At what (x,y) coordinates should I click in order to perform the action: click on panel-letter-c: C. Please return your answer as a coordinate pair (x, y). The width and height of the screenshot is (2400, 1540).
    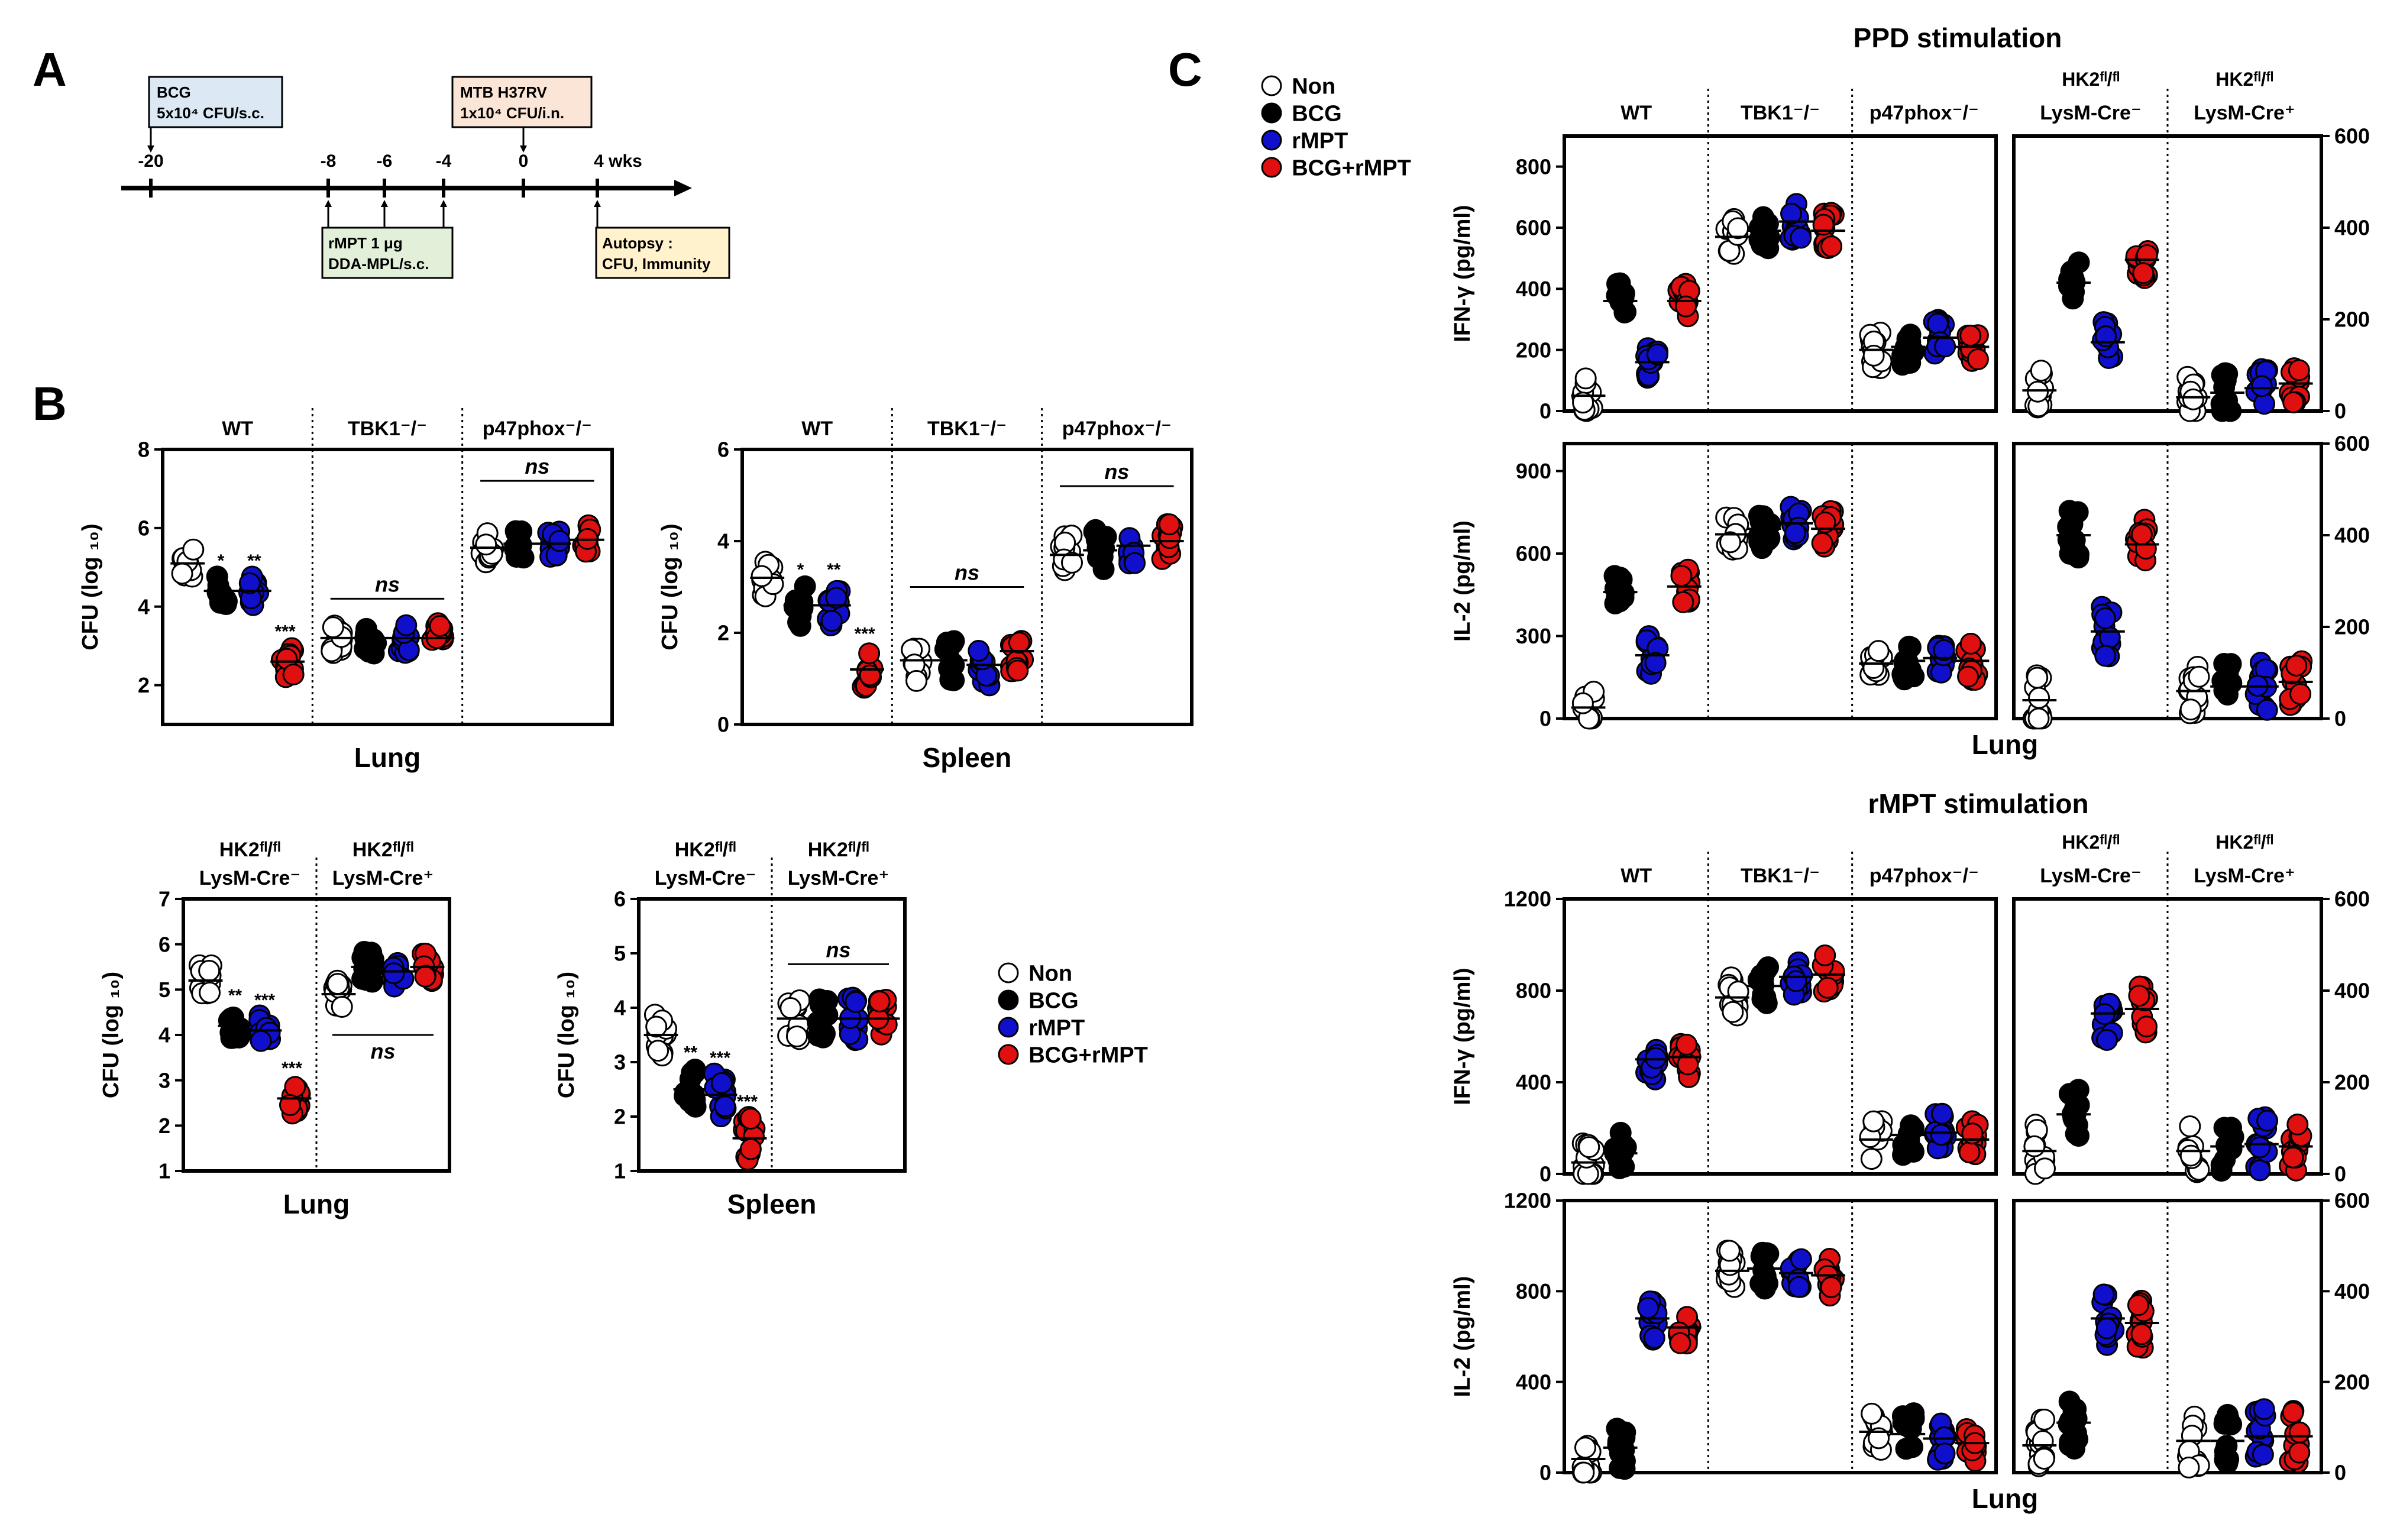
    Looking at the image, I should click on (1185, 69).